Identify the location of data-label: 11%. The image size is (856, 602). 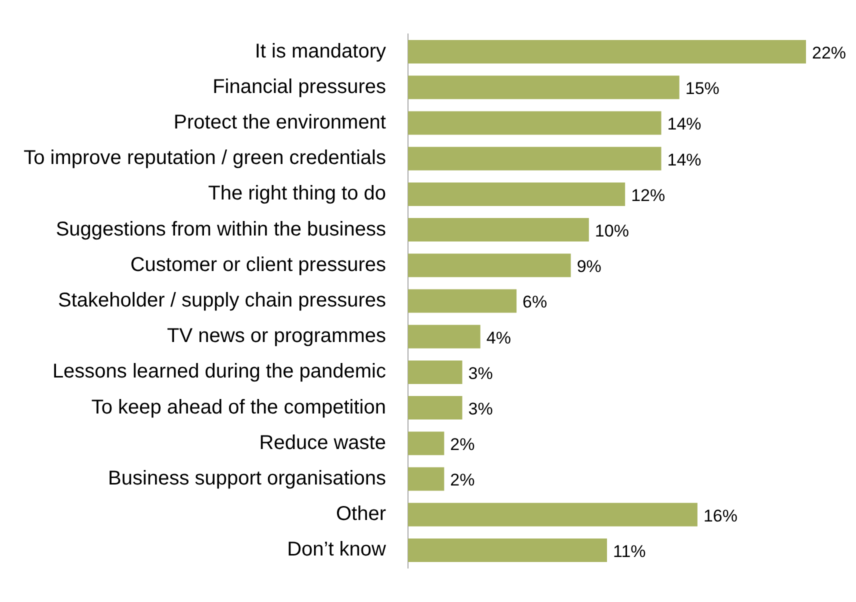
(629, 551).